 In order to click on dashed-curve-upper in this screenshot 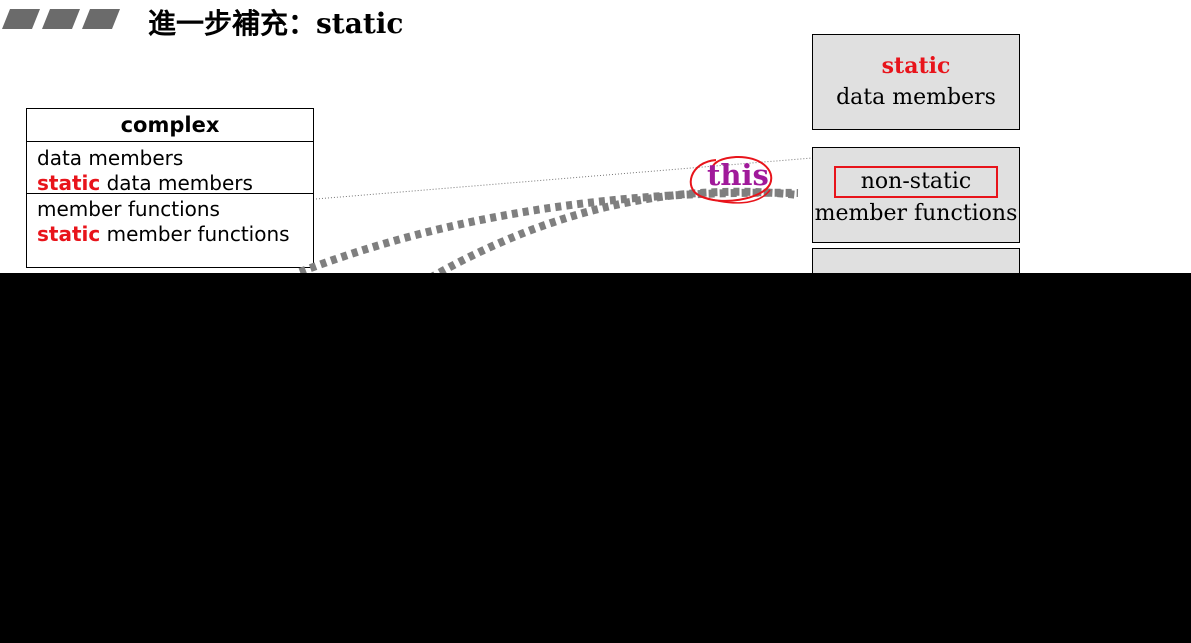, I will do `click(548, 232)`.